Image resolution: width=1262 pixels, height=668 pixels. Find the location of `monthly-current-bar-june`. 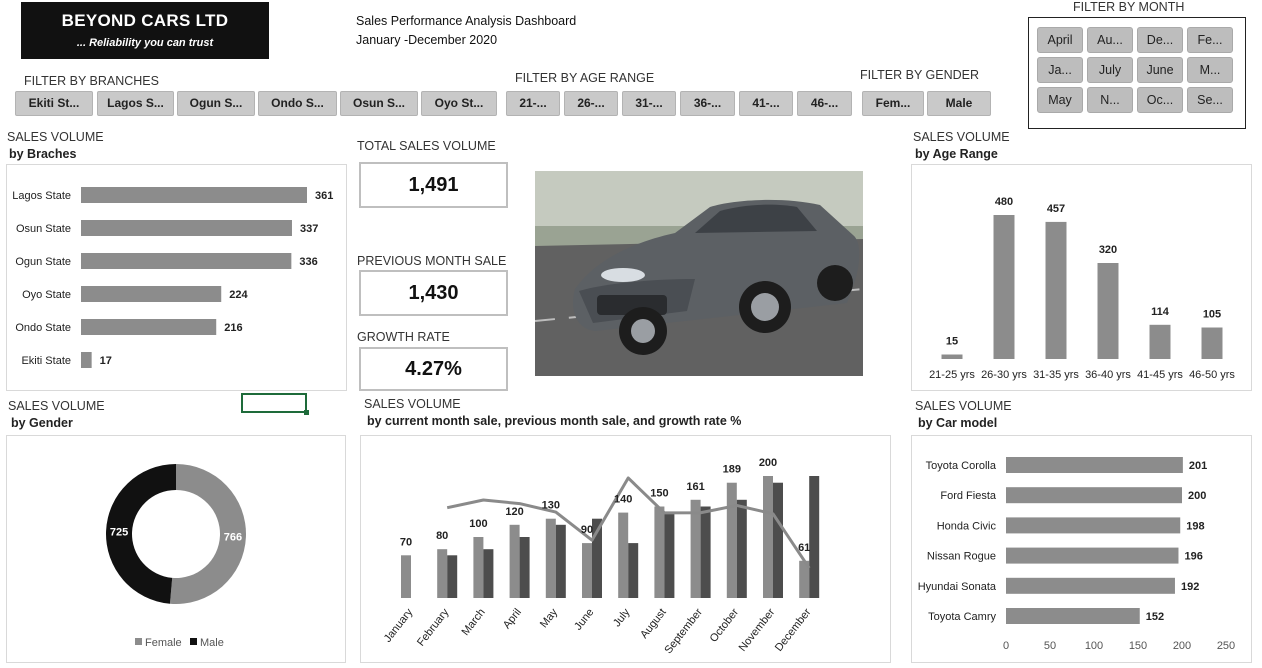

monthly-current-bar-june is located at coordinates (587, 570).